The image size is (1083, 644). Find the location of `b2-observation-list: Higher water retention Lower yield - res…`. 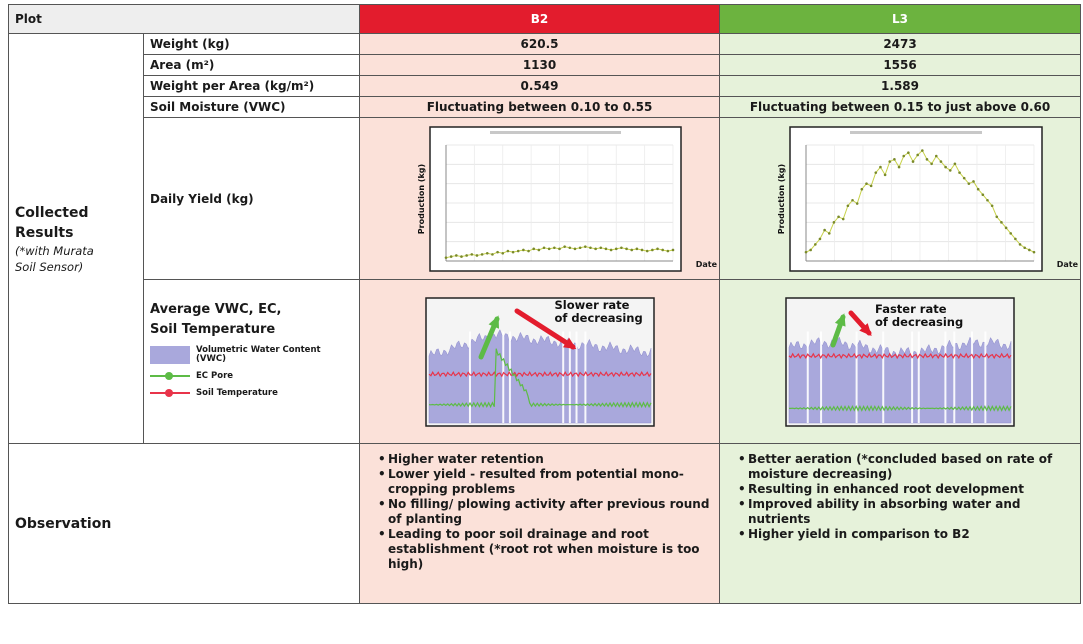

b2-observation-list: Higher water retention Lower yield - res… is located at coordinates (539, 512).